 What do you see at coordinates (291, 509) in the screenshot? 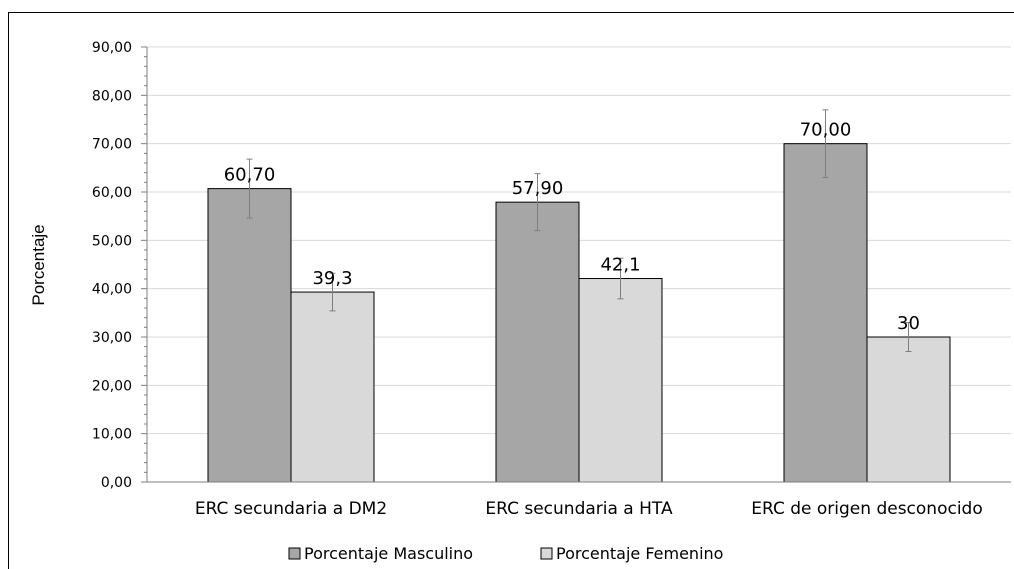
I see `x-category-label: ERC secundaria a DM2` at bounding box center [291, 509].